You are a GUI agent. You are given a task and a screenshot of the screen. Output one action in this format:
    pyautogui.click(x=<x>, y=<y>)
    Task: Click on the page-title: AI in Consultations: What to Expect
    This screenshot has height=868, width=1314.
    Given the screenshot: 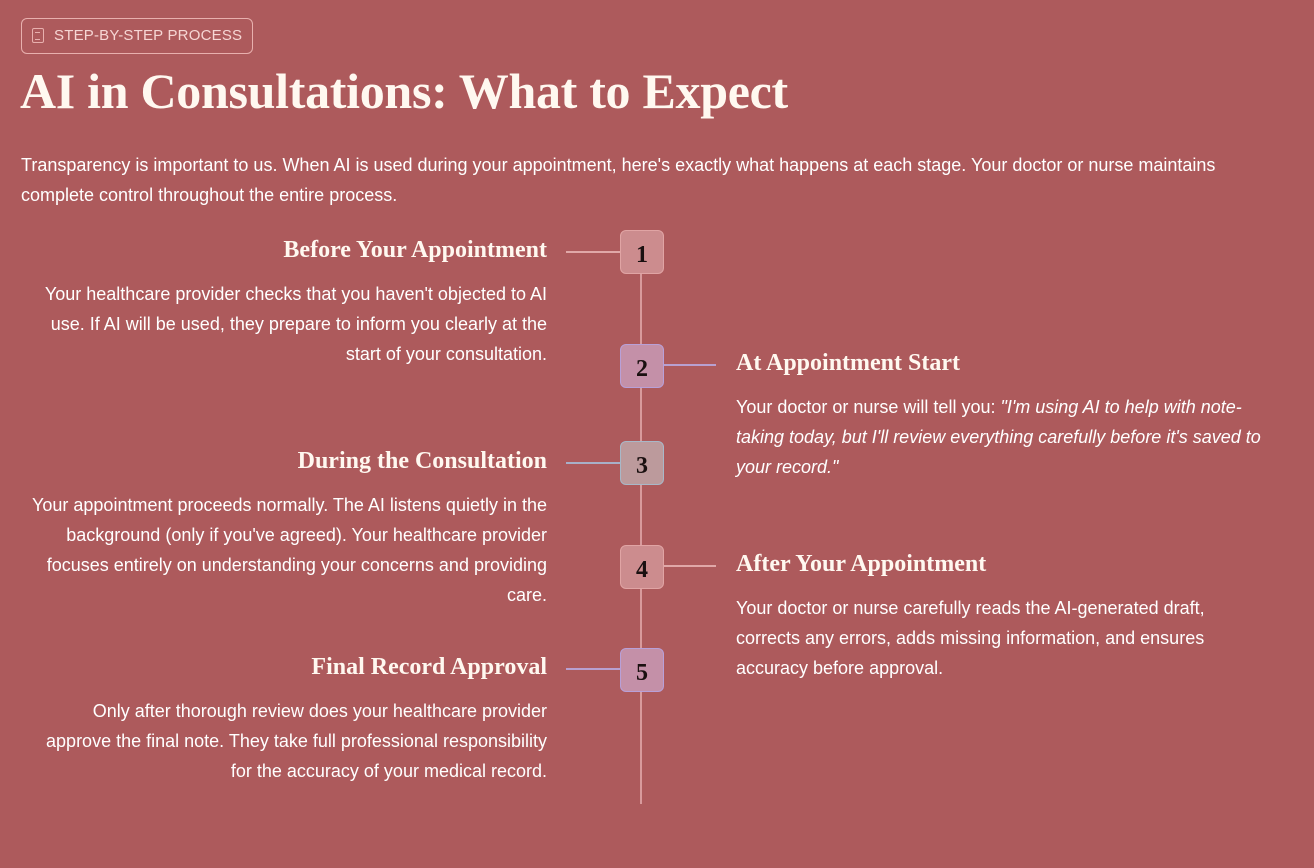 What is the action you would take?
    pyautogui.click(x=404, y=91)
    